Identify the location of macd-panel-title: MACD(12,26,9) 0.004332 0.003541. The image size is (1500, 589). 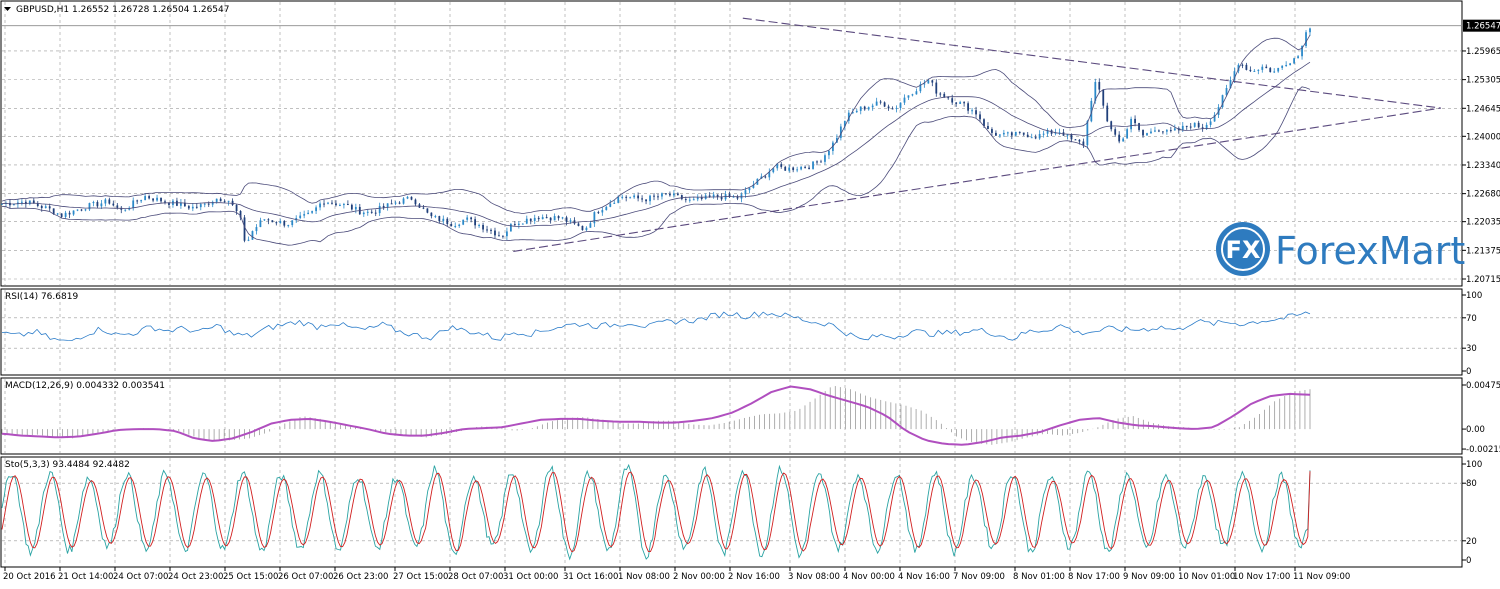
(85, 386).